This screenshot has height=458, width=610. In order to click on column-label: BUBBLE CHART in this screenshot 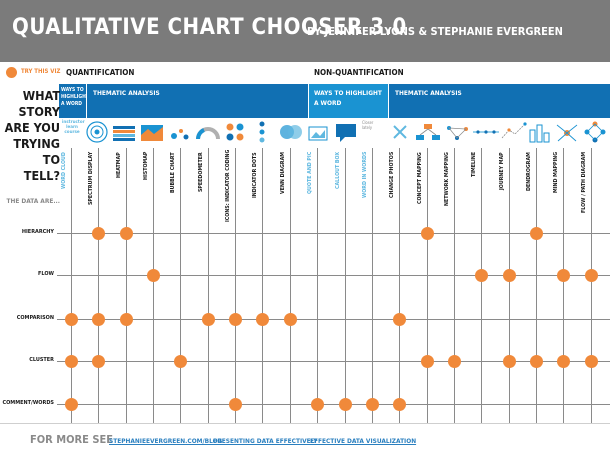, I will do `click(175, 187)`.